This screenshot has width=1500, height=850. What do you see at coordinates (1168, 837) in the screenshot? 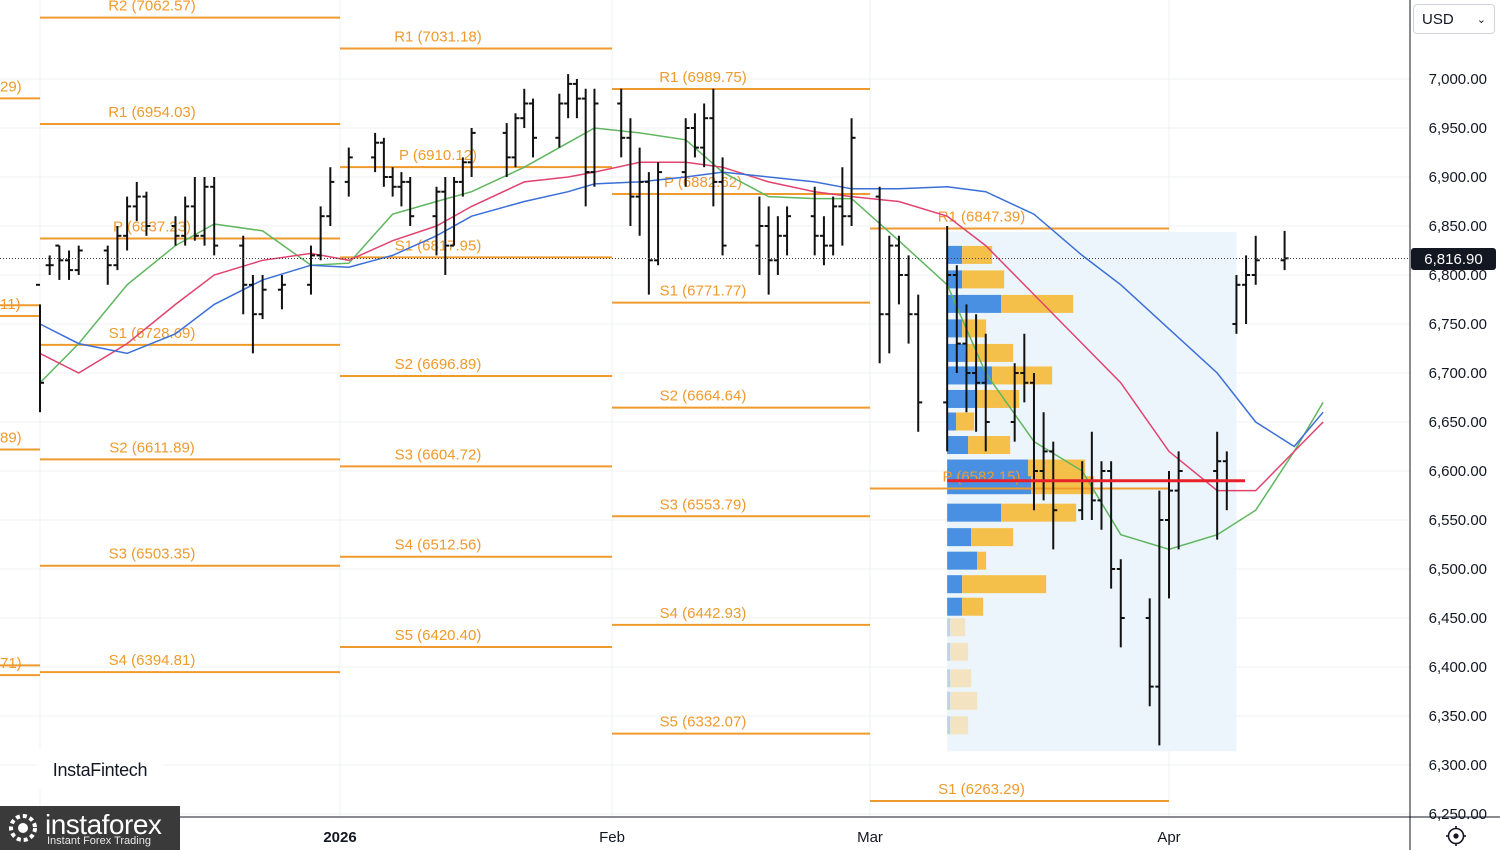
I see `time-tick-label: Apr` at bounding box center [1168, 837].